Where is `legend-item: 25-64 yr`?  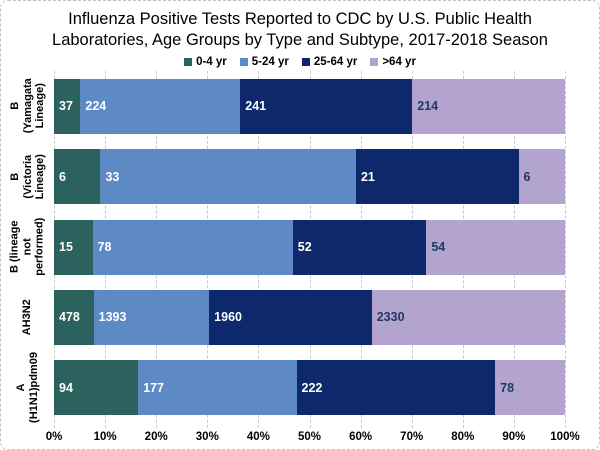
legend-item: 25-64 yr is located at coordinates (329, 61).